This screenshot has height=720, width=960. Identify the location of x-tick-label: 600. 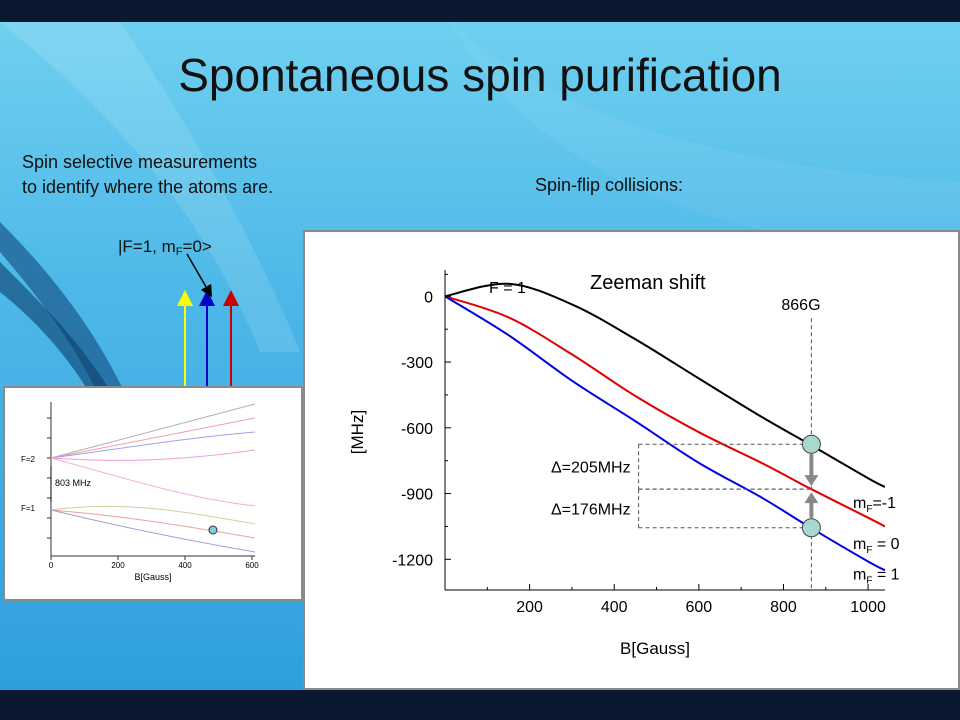
(698, 607).